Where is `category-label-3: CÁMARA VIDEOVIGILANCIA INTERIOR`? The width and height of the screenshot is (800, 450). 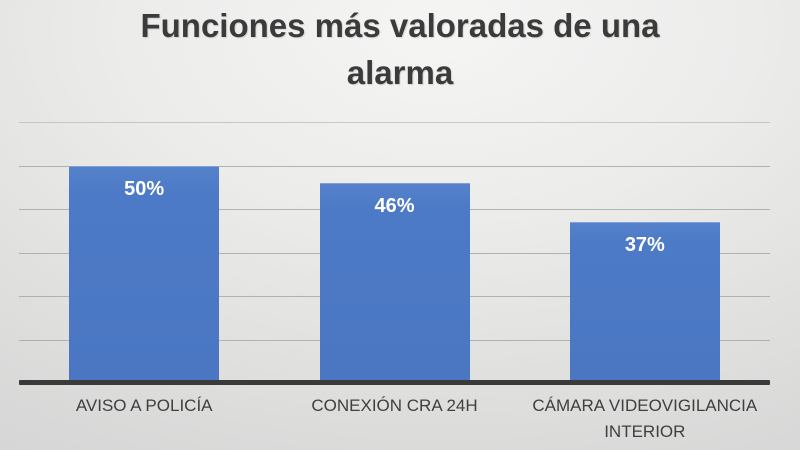 category-label-3: CÁMARA VIDEOVIGILANCIA INTERIOR is located at coordinates (645, 418).